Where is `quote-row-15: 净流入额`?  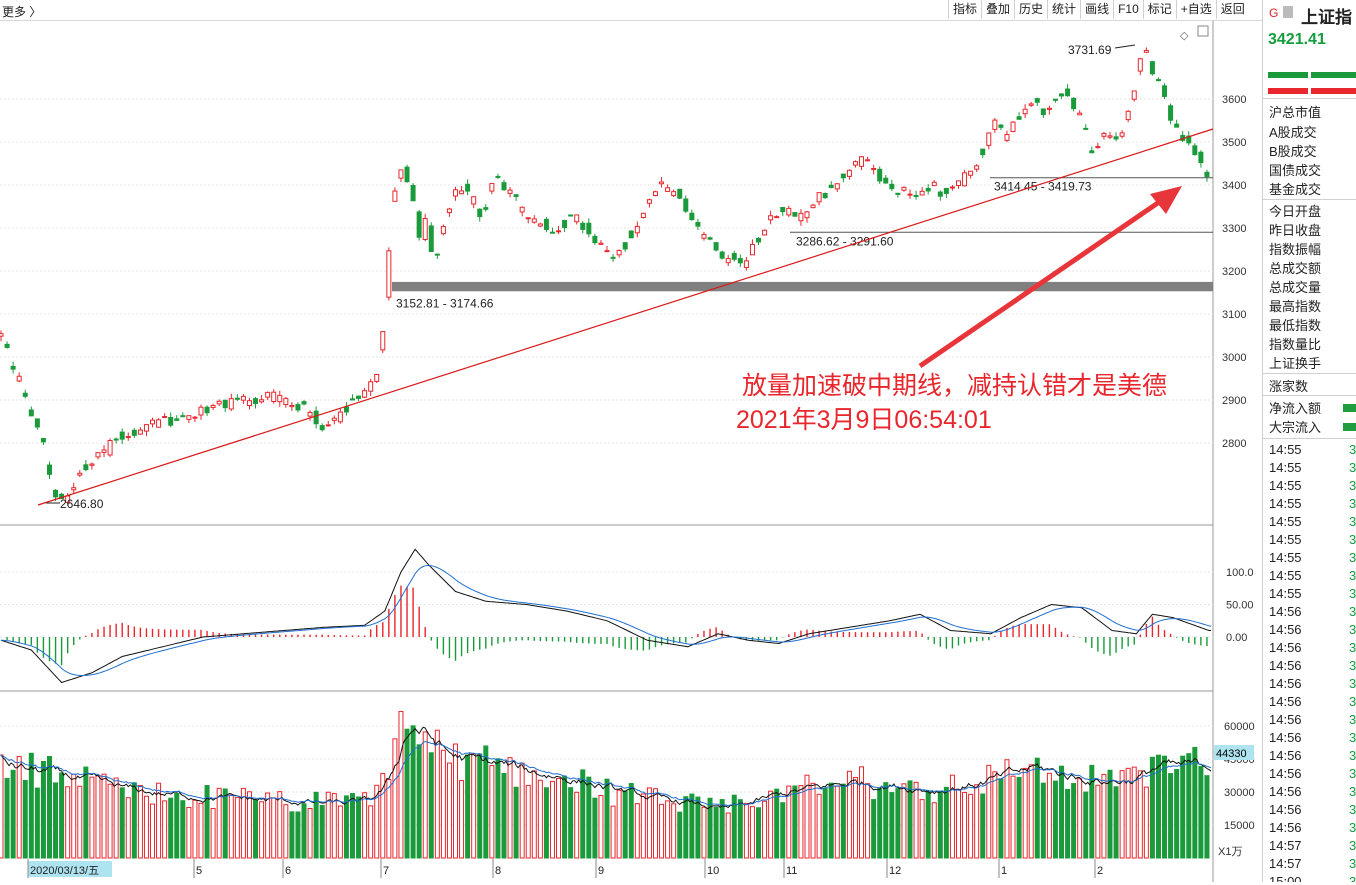 quote-row-15: 净流入额 is located at coordinates (1309, 408).